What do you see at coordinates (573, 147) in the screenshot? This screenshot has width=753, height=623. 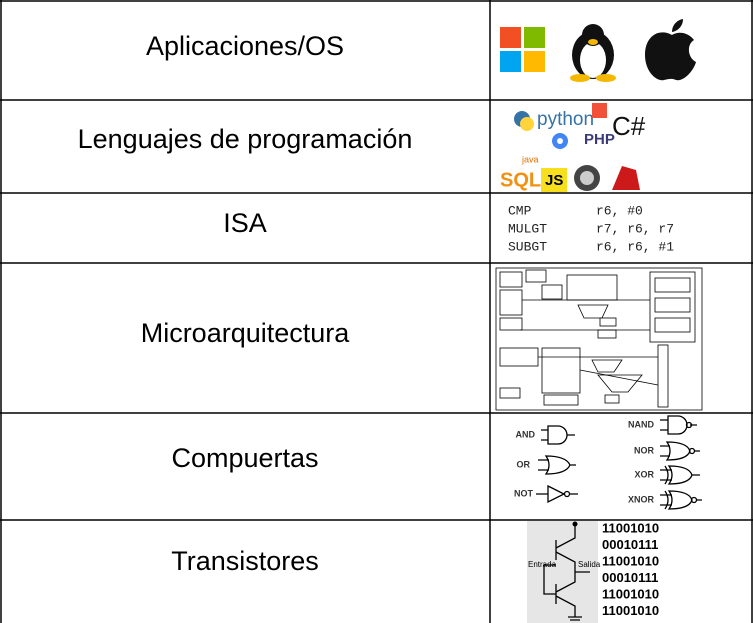 I see `language-logos: python C# PHP java SQL JS` at bounding box center [573, 147].